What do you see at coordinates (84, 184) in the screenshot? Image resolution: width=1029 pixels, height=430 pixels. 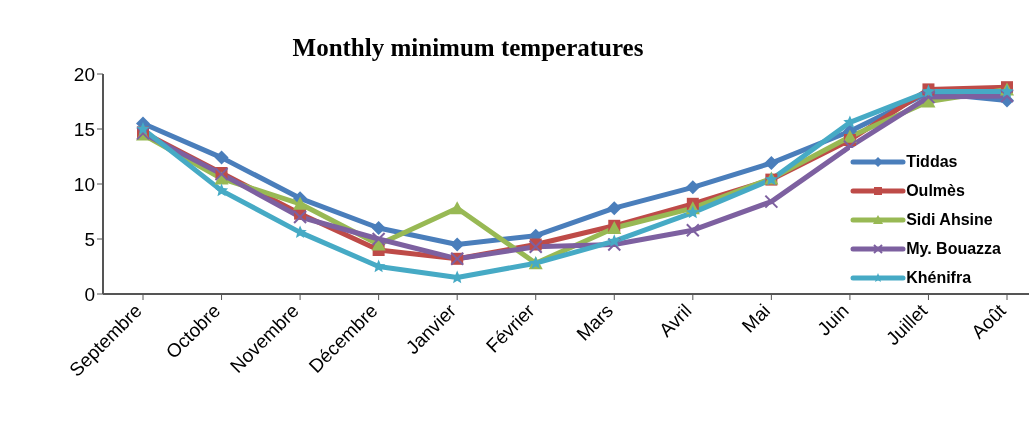 I see `y-tick-label: 10` at bounding box center [84, 184].